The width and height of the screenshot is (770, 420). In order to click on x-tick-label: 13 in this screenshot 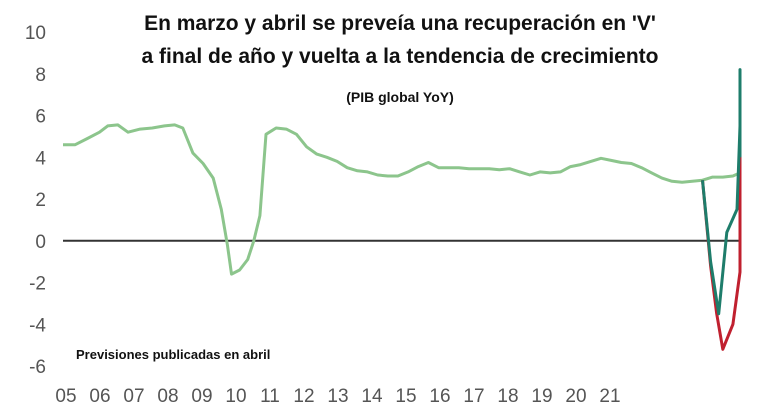, I will do `click(337, 396)`.